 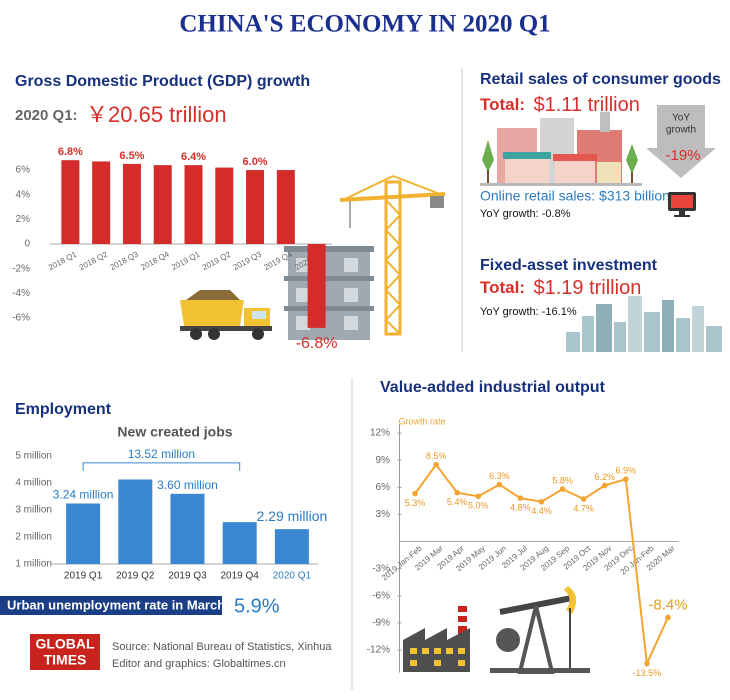 I want to click on building-illustration, so click(x=329, y=293).